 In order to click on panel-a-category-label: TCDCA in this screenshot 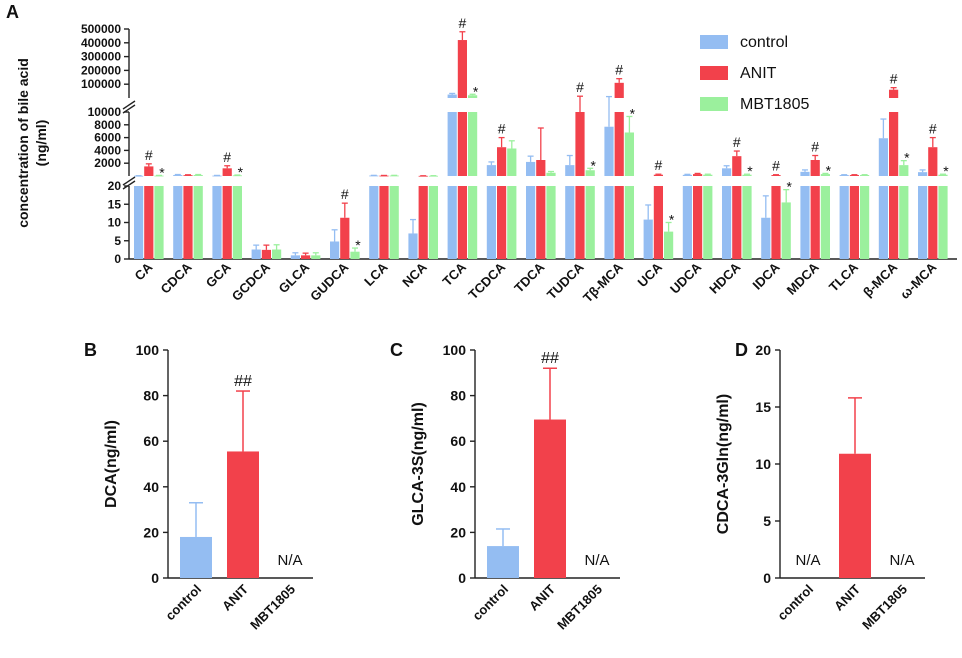, I will do `click(486, 280)`.